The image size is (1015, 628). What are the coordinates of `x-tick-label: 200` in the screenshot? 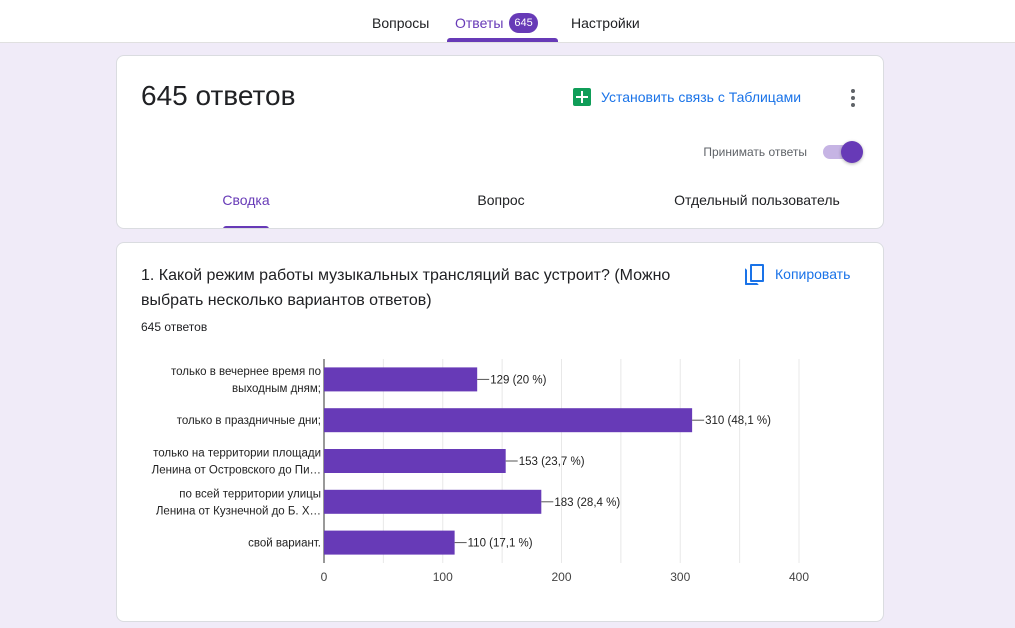 It's located at (561, 577).